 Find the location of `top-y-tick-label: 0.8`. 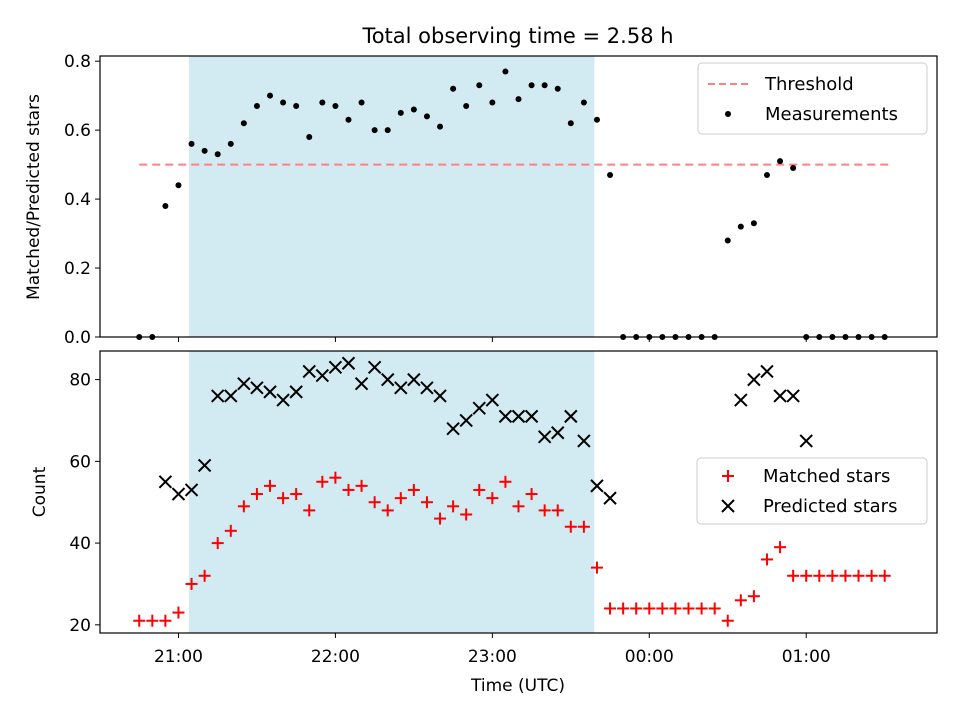

top-y-tick-label: 0.8 is located at coordinates (77, 62).